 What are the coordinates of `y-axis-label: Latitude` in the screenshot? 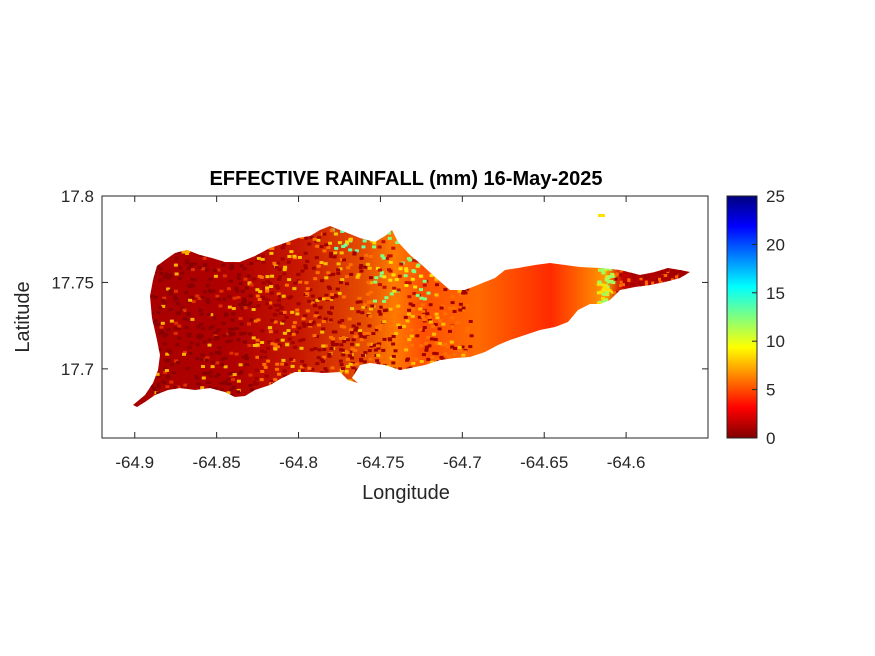 It's located at (23, 316).